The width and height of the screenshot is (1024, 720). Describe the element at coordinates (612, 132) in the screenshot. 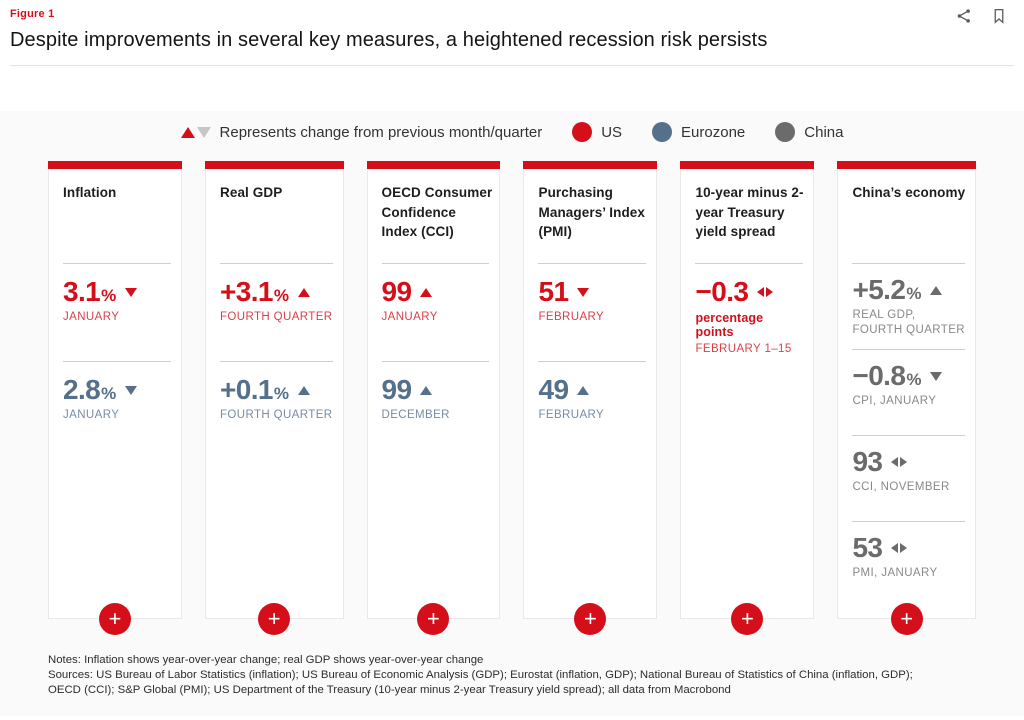

I see `legend-item-label: US` at that location.